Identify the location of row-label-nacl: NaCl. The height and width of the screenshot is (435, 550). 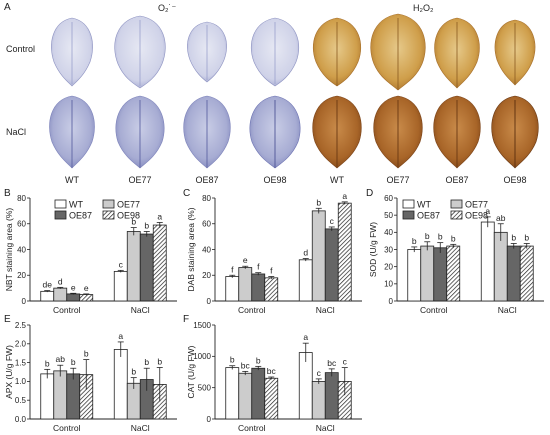
(16, 132).